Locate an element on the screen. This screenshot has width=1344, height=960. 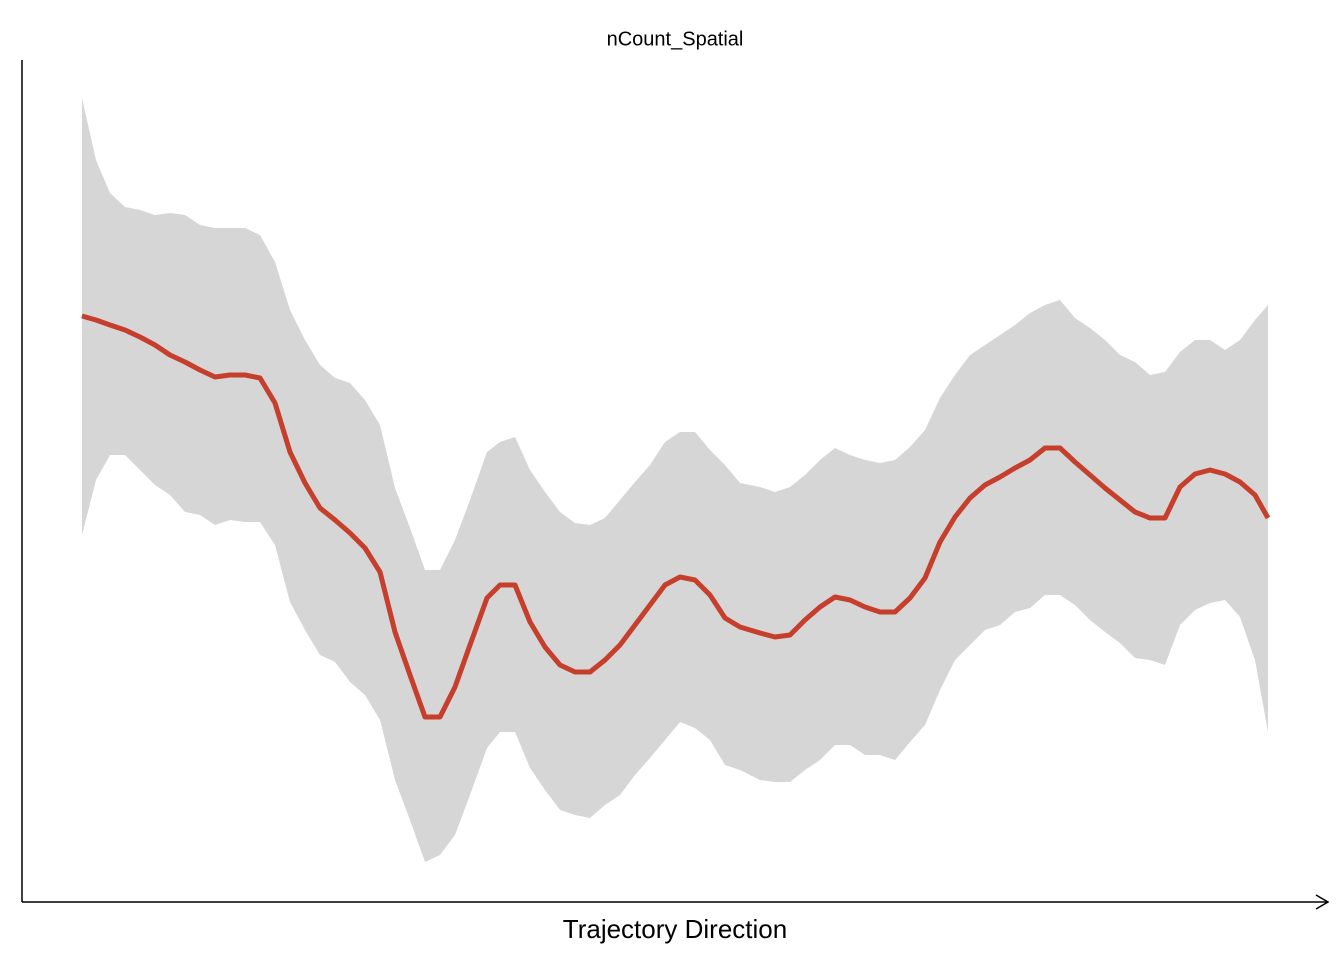
chart-title: nCount_Spatial is located at coordinates (675, 39).